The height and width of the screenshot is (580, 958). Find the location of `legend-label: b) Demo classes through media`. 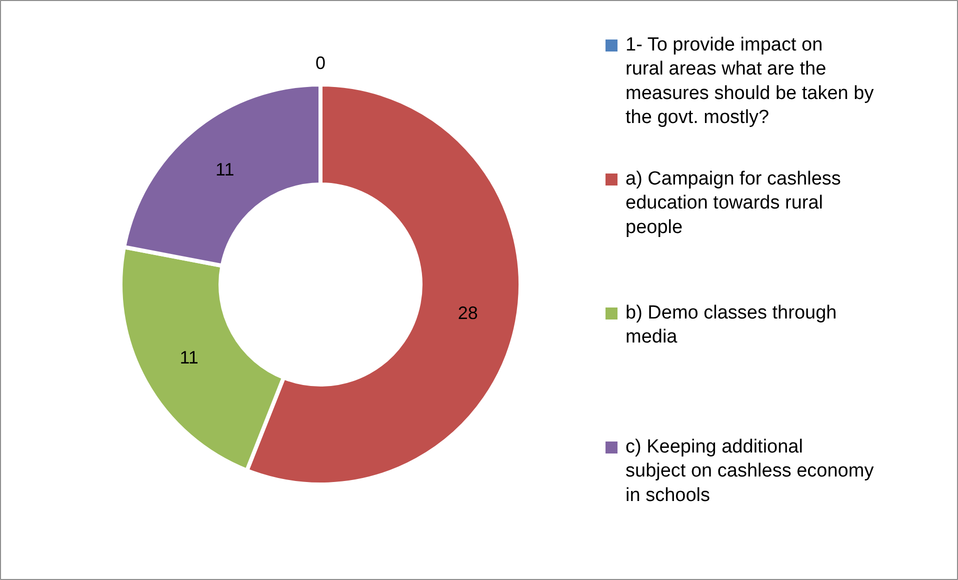

legend-label: b) Demo classes through media is located at coordinates (731, 325).